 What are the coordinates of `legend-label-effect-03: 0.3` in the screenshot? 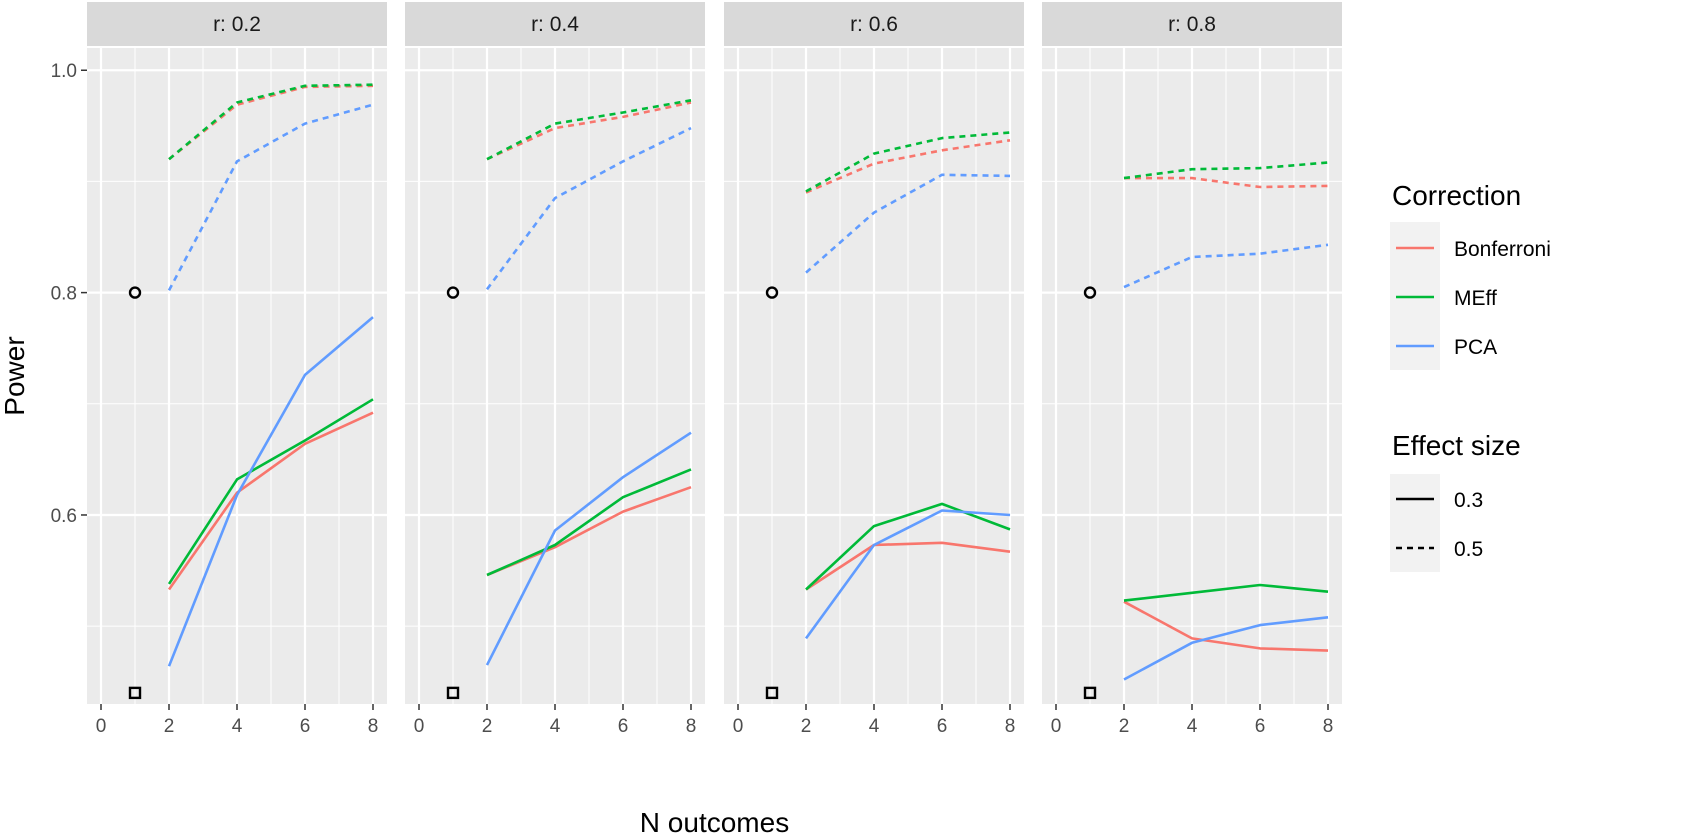 It's located at (1468, 500).